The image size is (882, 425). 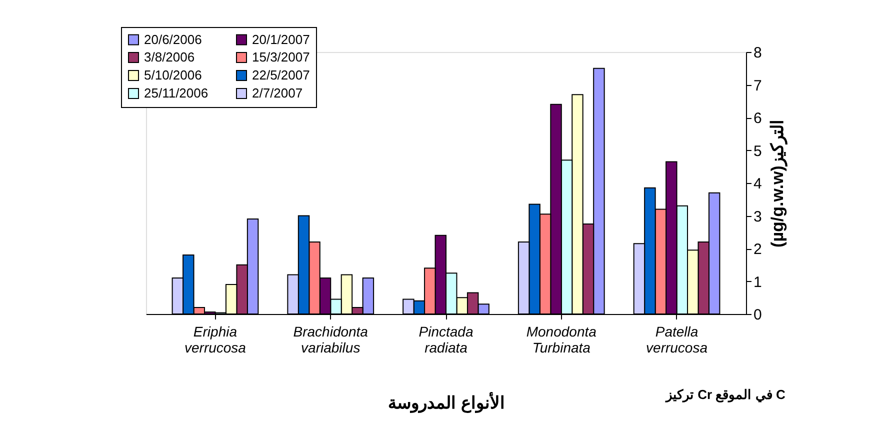 I want to click on legend-label: 20/1/2007, so click(x=281, y=39).